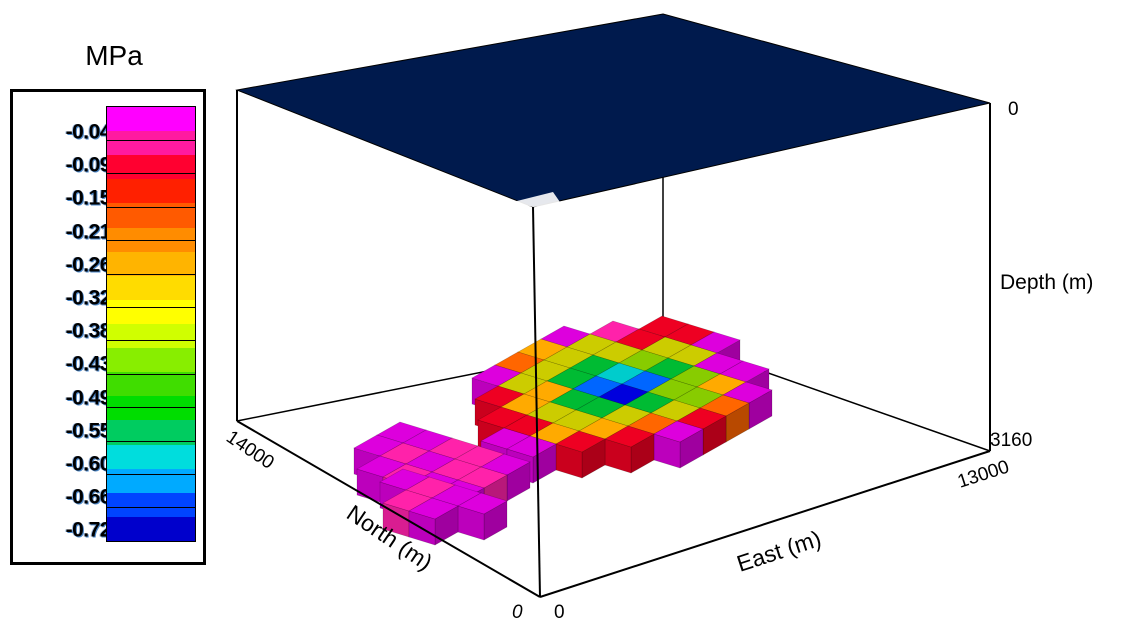  Describe the element at coordinates (88, 165) in the screenshot. I see `colorbar-tick-label: -0.09` at that location.